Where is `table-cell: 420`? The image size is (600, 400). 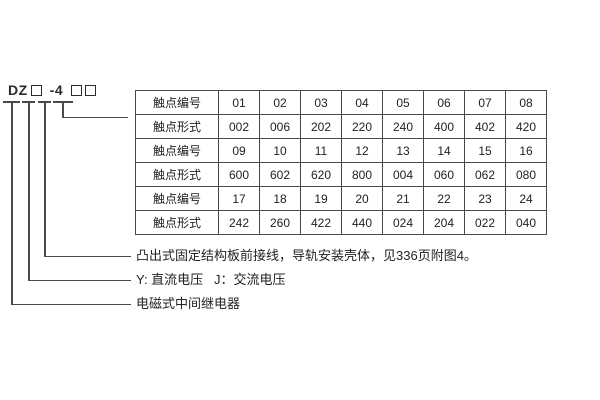
table-cell: 420 is located at coordinates (526, 126).